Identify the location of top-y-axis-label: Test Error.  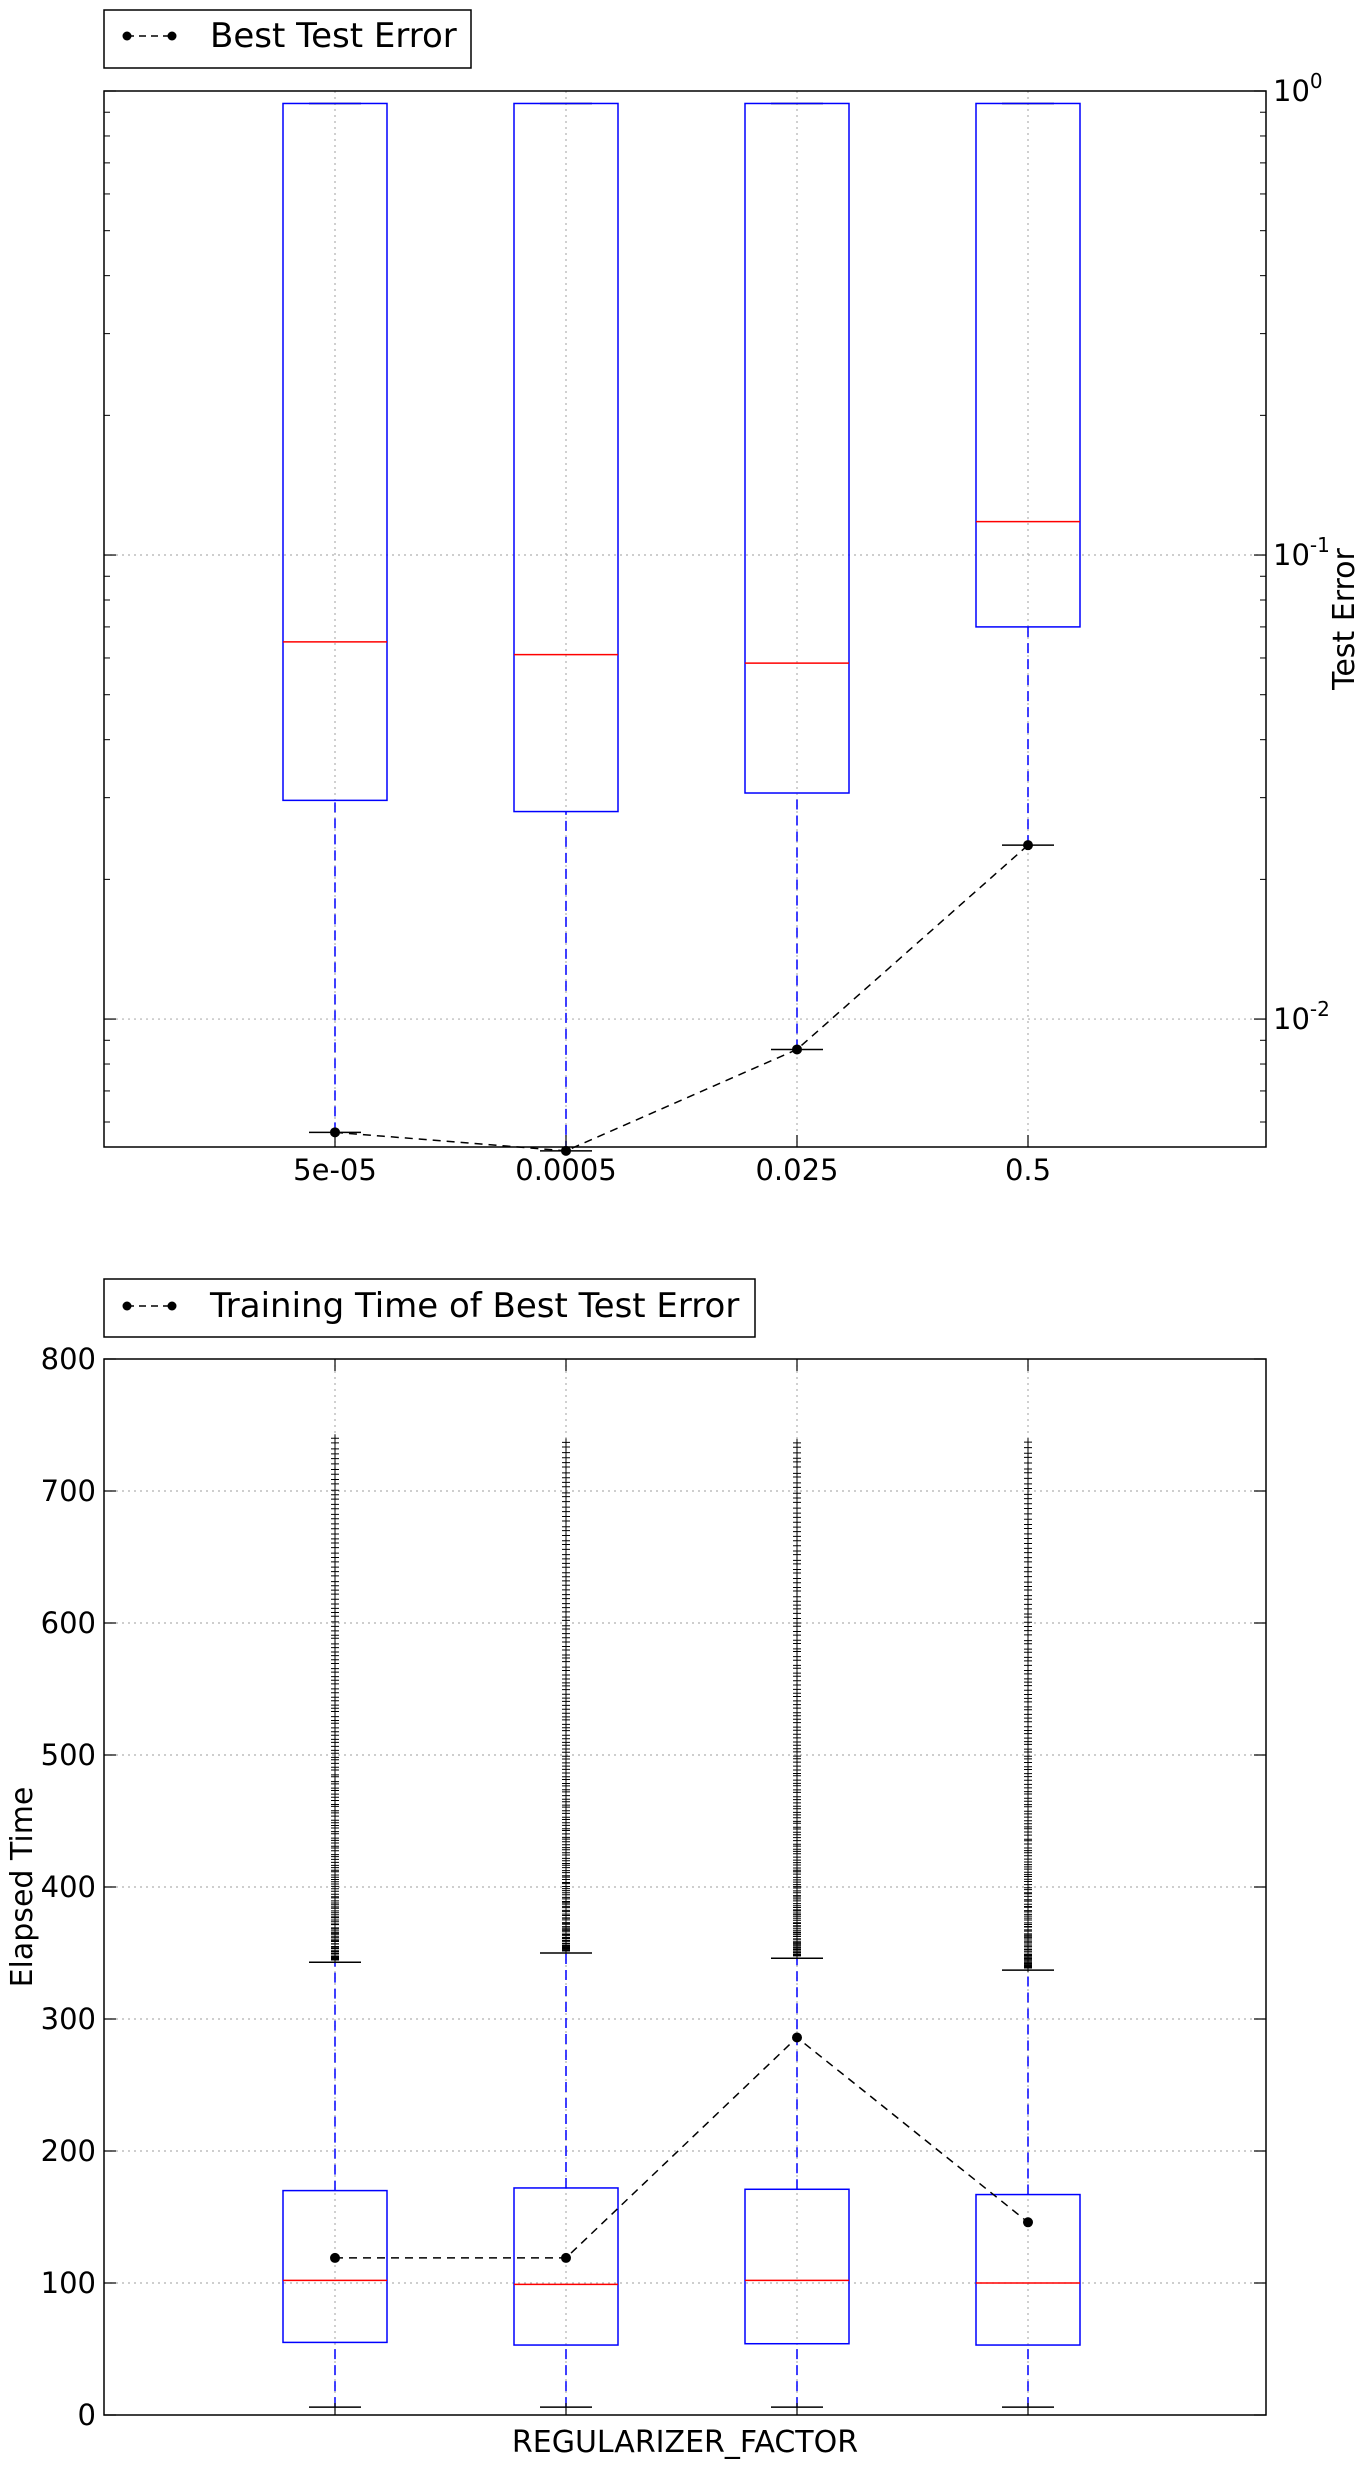
(1344, 618).